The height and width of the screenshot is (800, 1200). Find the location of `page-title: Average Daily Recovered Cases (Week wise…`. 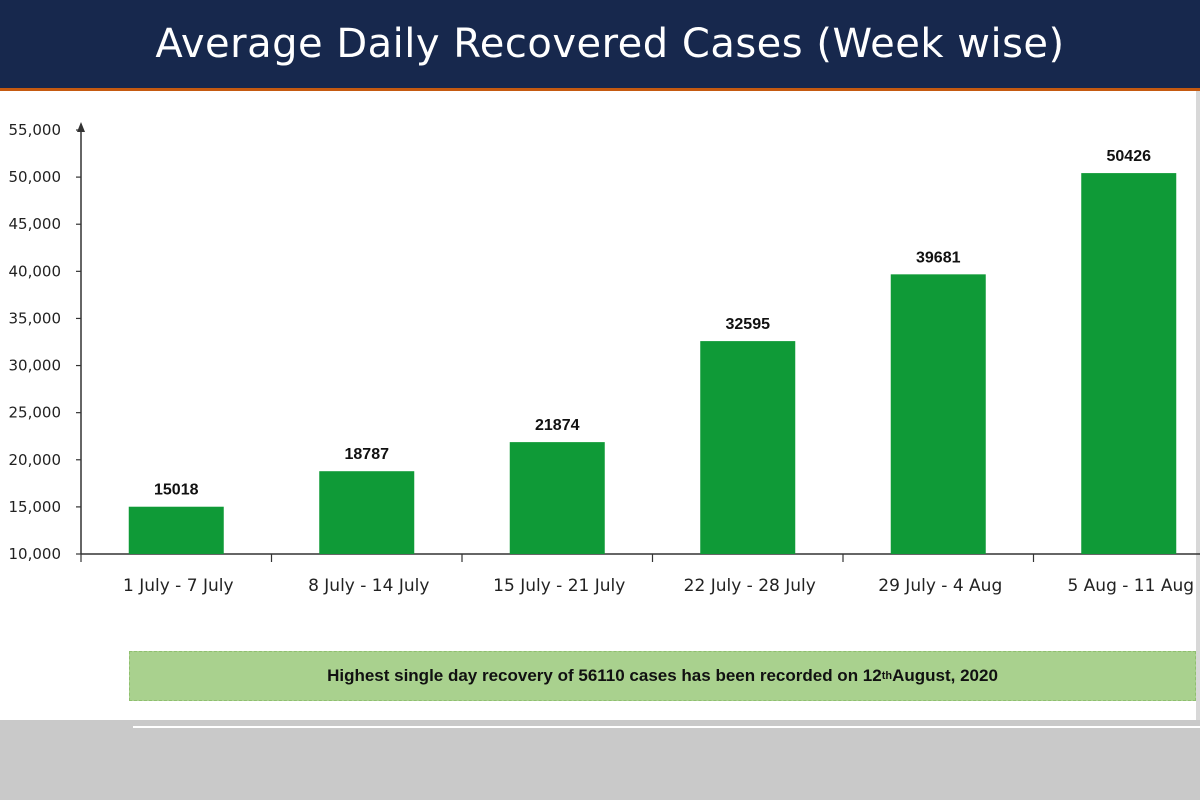

page-title: Average Daily Recovered Cases (Week wise… is located at coordinates (610, 44).